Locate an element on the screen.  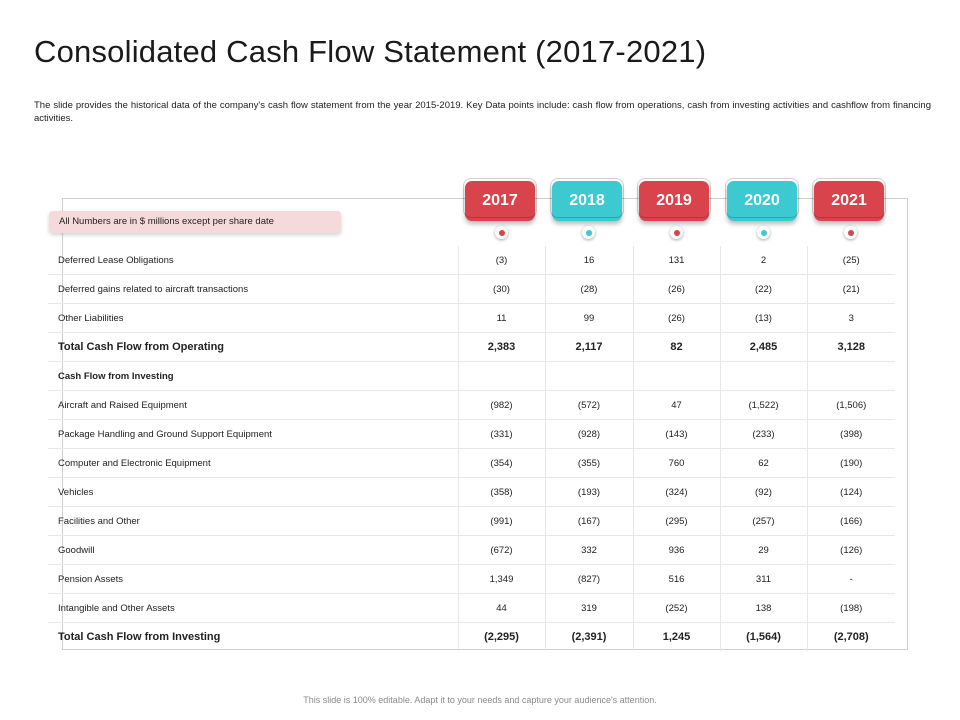
cell-value: 332 is located at coordinates (588, 550).